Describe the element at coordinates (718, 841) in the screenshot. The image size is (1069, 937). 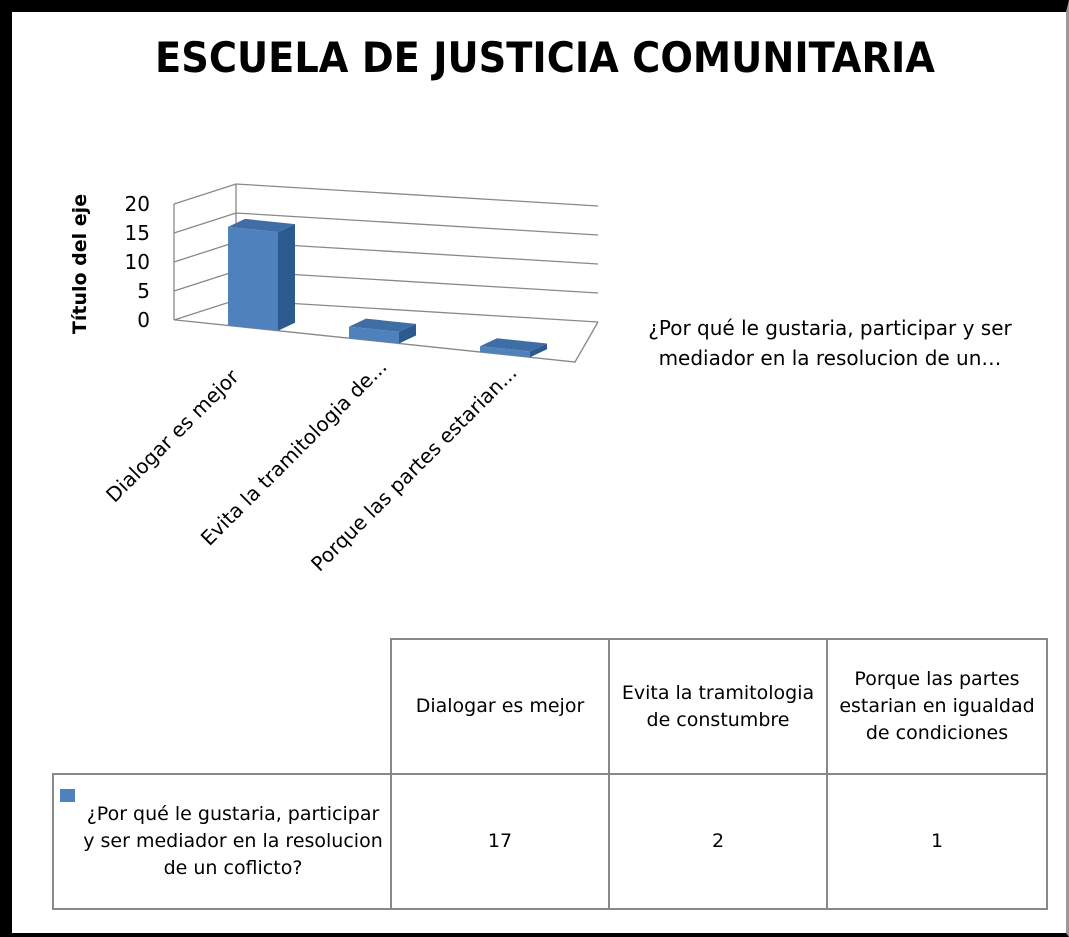
I see `table-value: 2` at that location.